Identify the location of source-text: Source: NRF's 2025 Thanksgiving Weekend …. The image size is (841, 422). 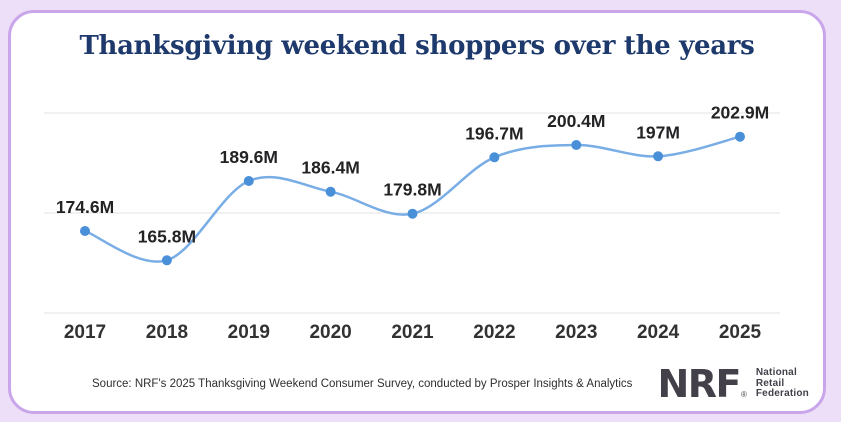
(362, 384).